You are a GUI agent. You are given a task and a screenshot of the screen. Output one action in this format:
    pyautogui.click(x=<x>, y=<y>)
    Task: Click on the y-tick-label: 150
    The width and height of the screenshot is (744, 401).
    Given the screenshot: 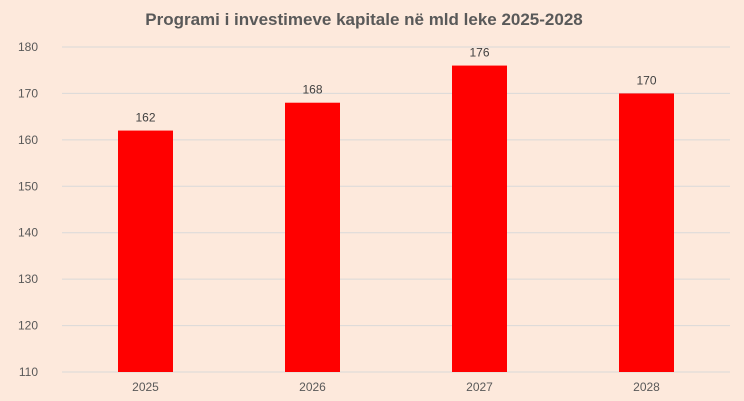 What is the action you would take?
    pyautogui.click(x=28, y=186)
    